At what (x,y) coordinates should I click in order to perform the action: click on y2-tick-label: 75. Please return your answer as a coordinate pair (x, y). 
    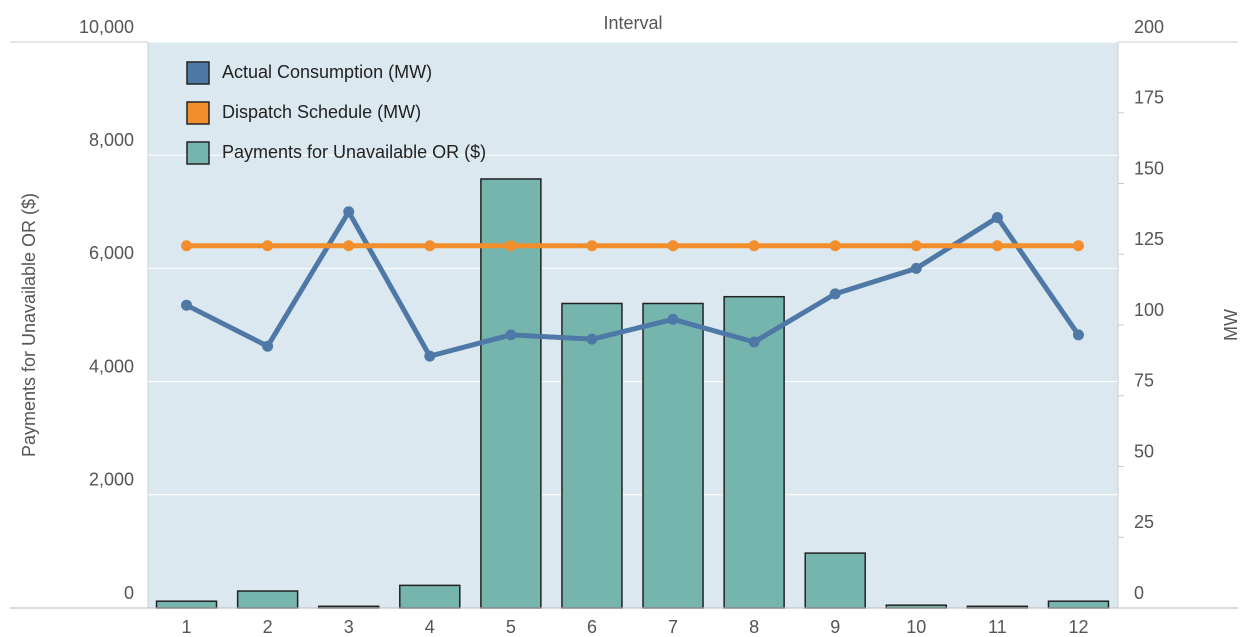
    Looking at the image, I should click on (1144, 381).